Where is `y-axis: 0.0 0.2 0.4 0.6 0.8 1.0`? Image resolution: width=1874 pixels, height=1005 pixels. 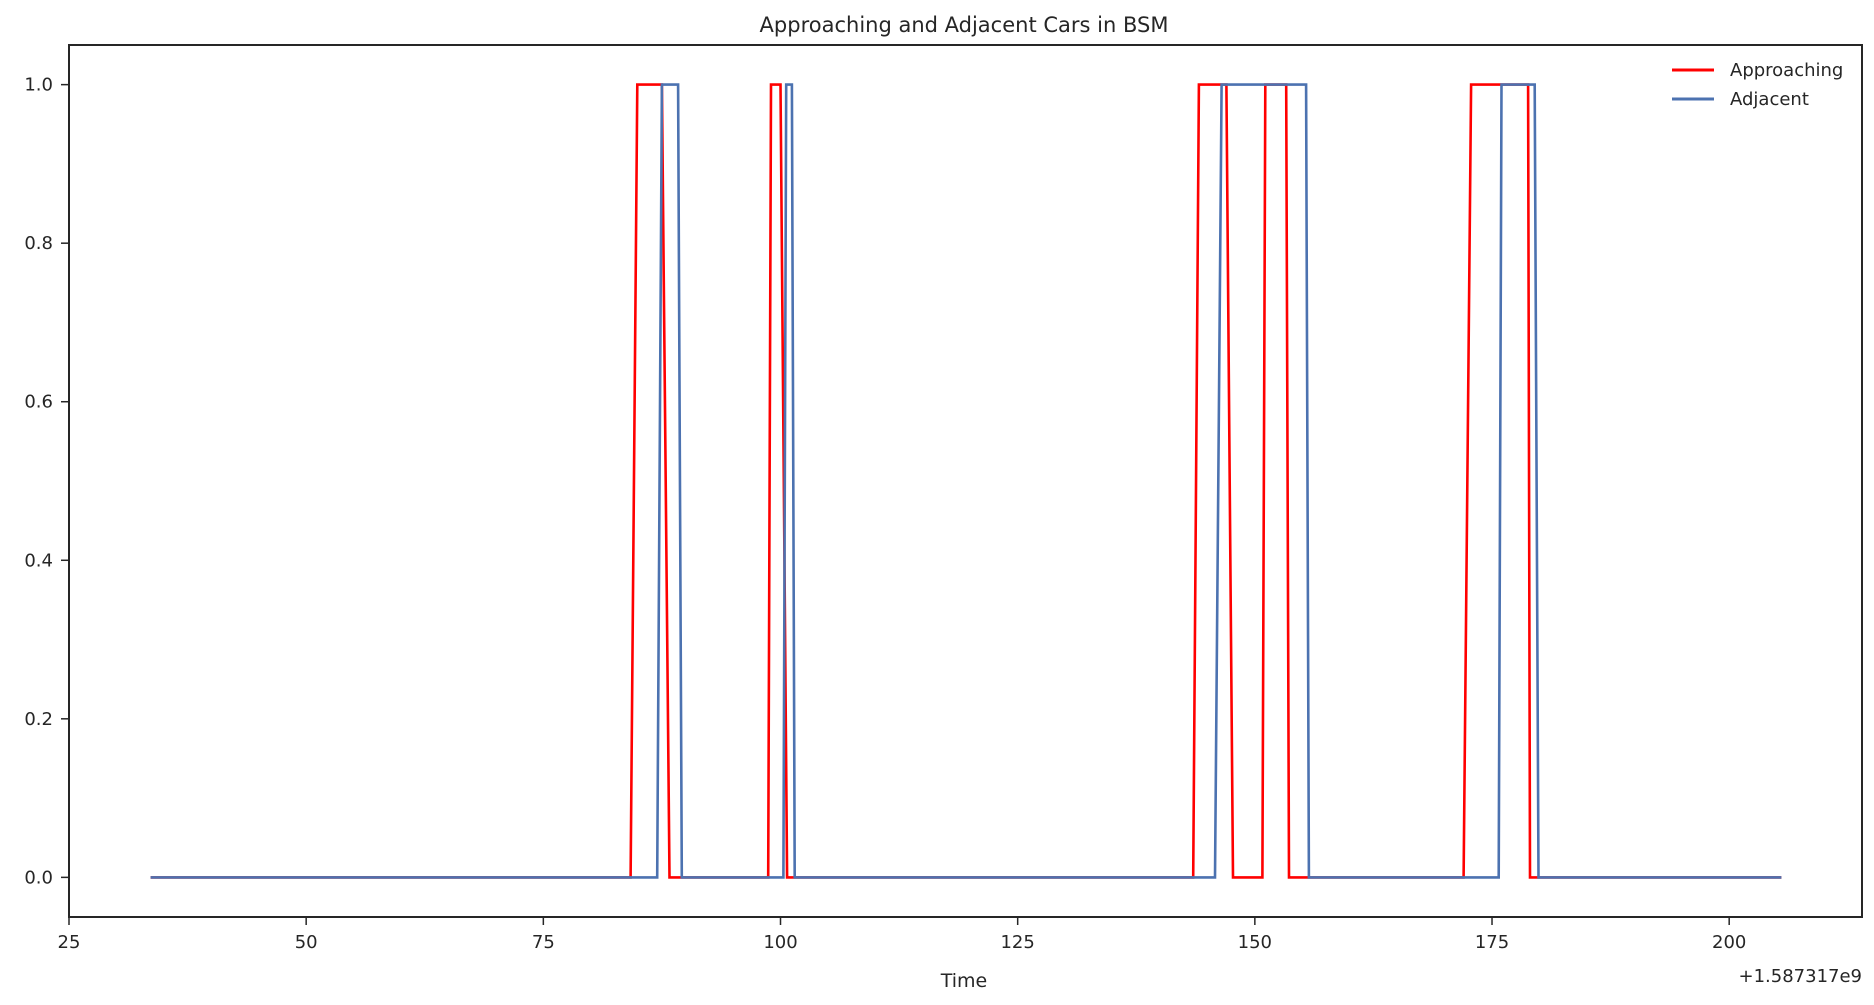
y-axis: 0.0 0.2 0.4 0.6 0.8 1.0 is located at coordinates (46, 481).